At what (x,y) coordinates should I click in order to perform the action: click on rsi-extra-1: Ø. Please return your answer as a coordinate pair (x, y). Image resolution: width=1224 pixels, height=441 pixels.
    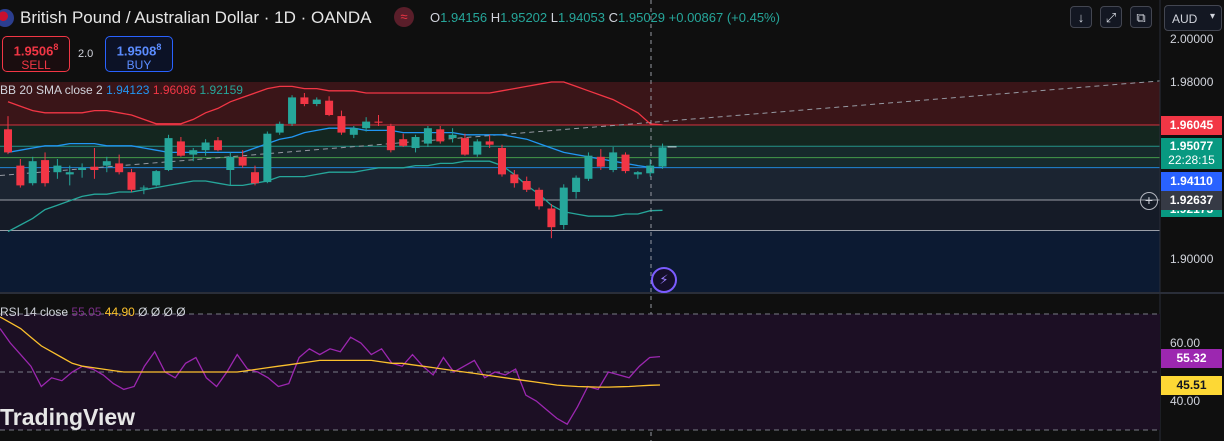
    Looking at the image, I should click on (143, 312).